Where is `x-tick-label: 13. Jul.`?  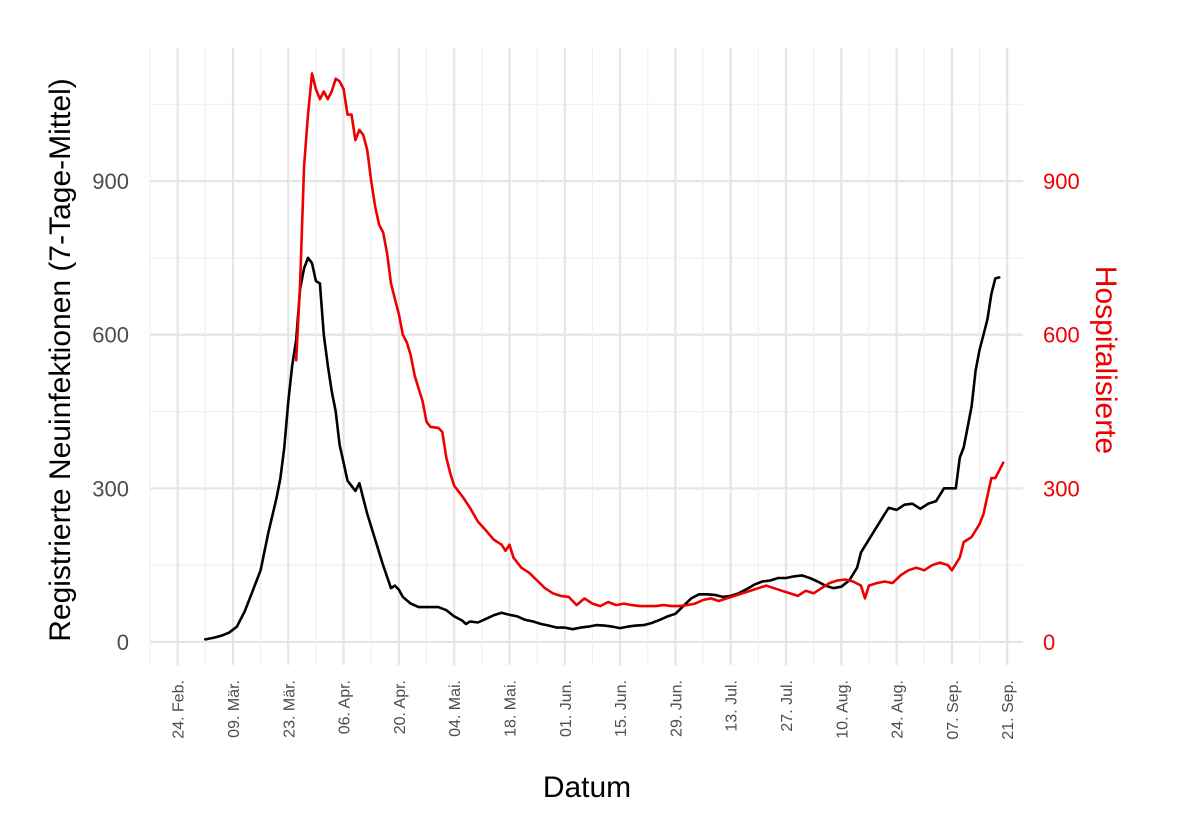
x-tick-label: 13. Jul. is located at coordinates (732, 706).